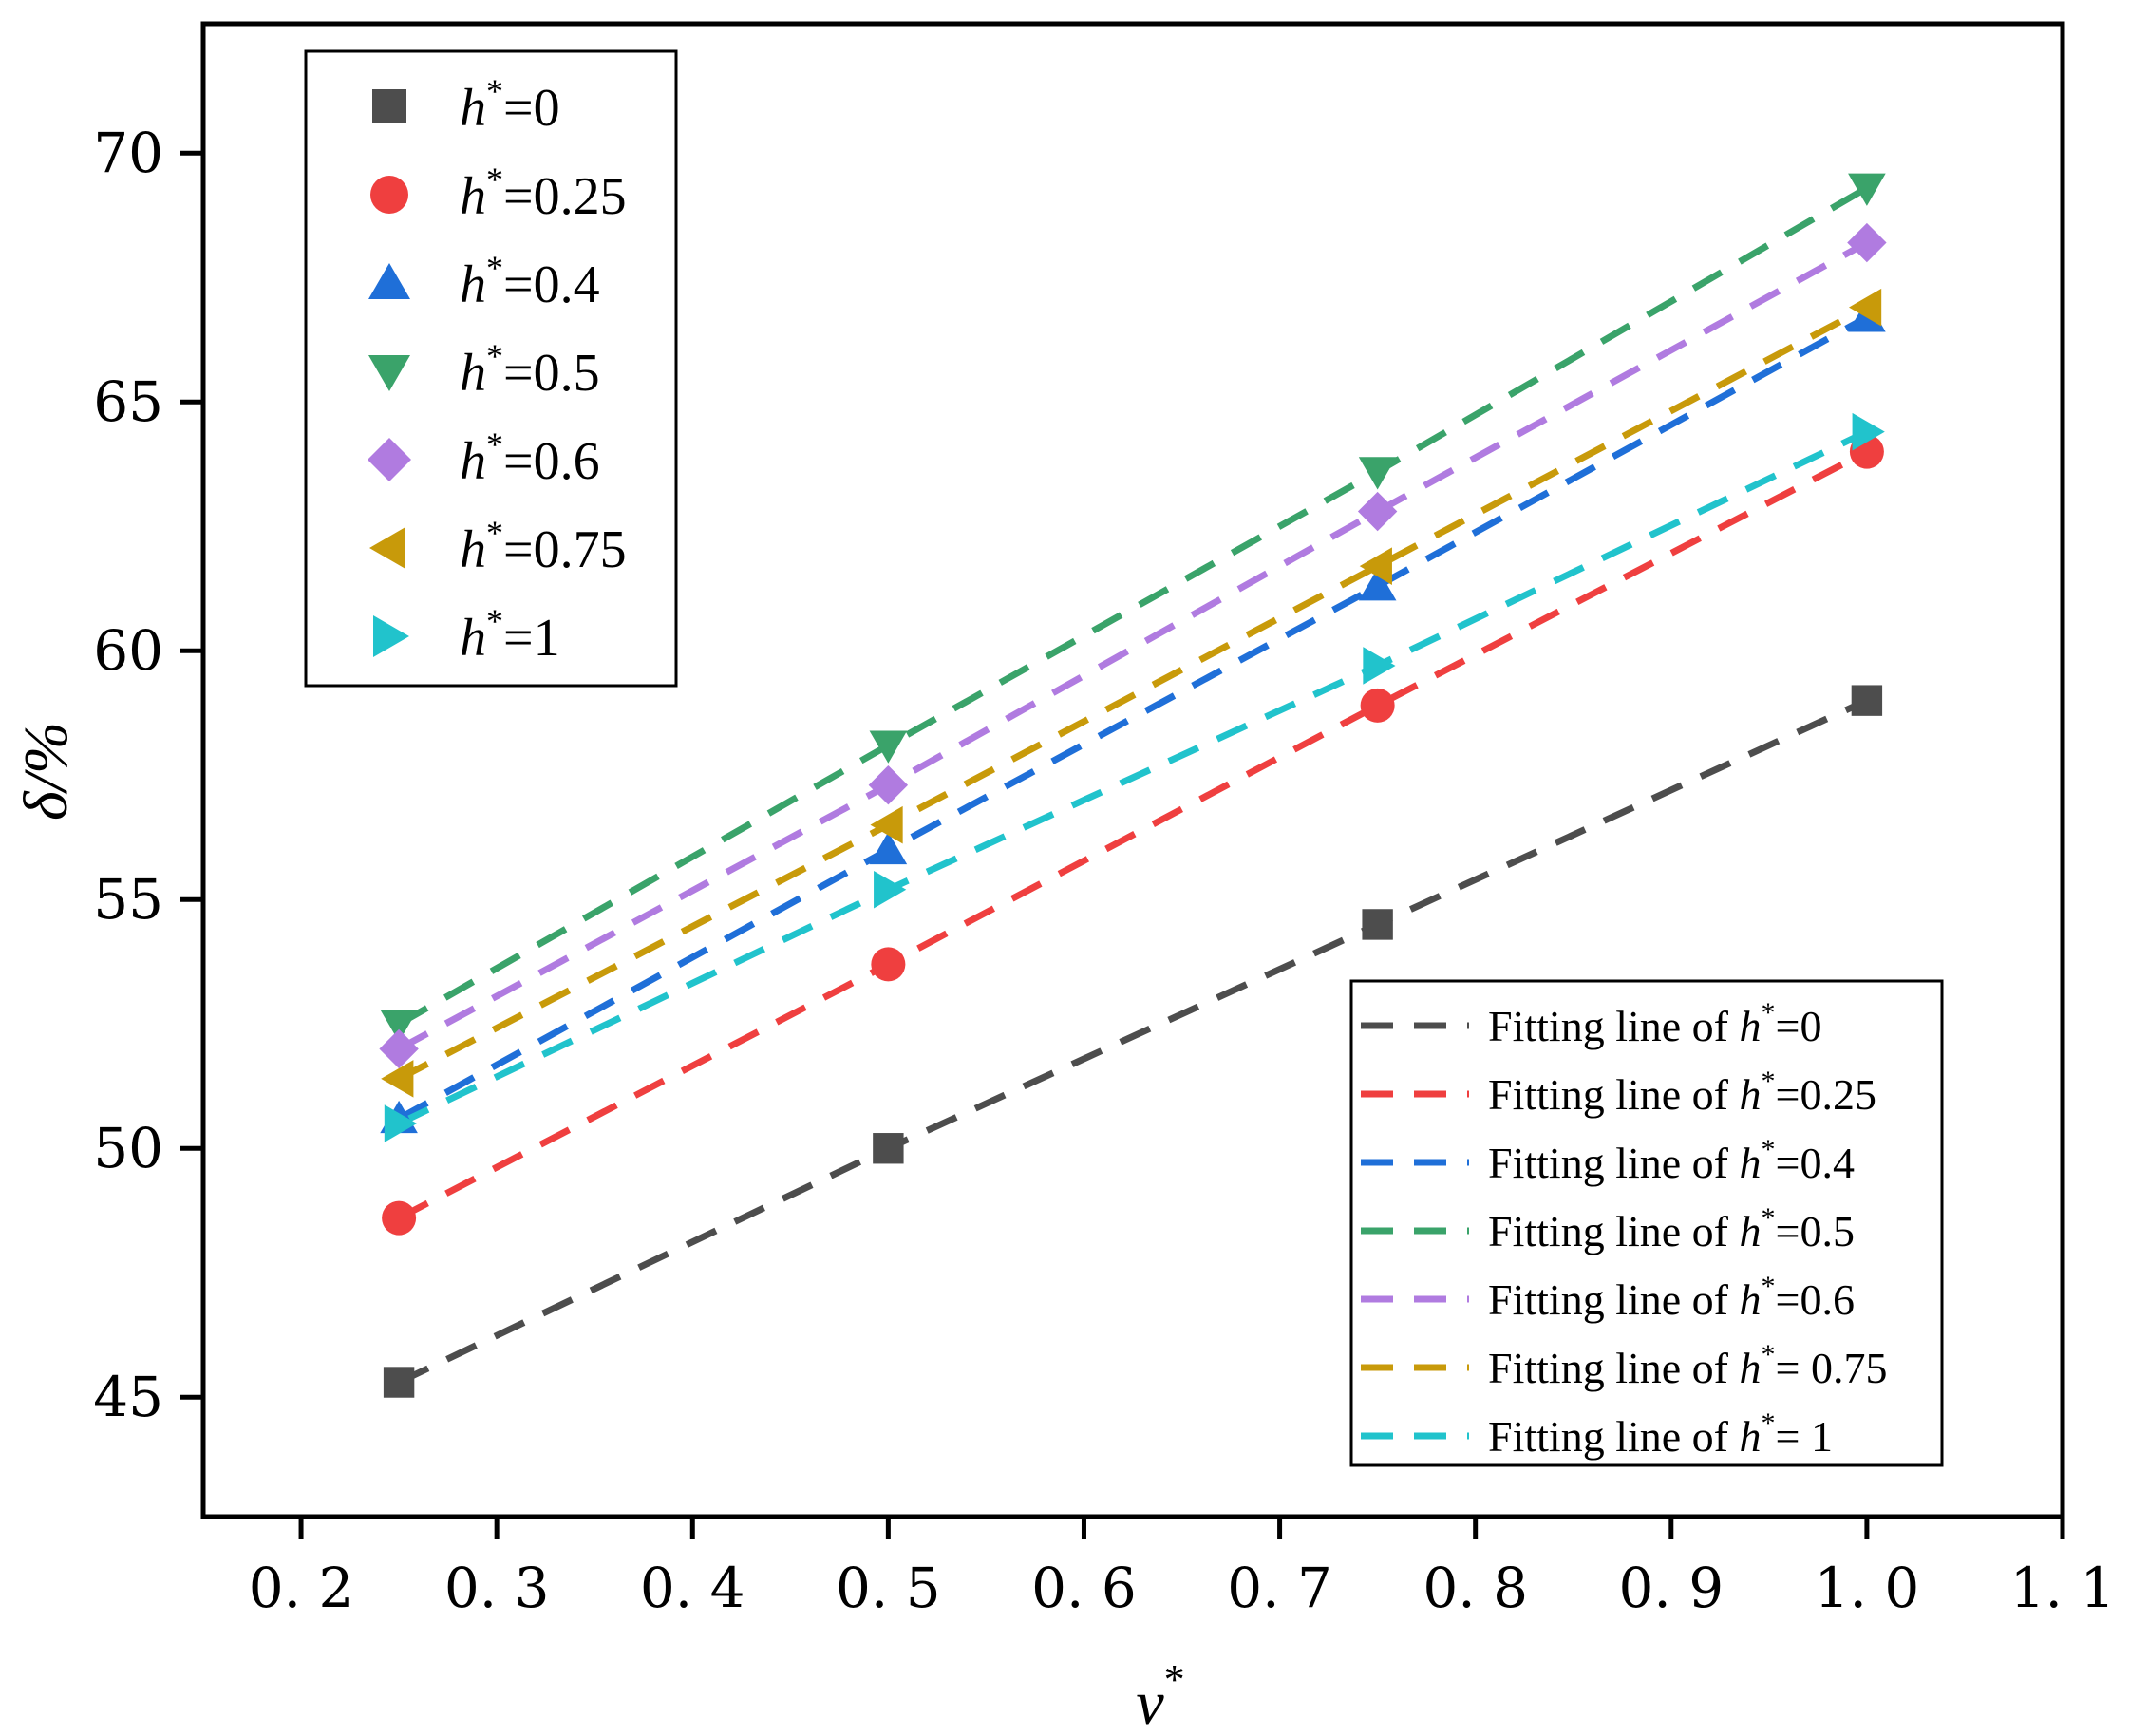  Describe the element at coordinates (1671, 1160) in the screenshot. I see `legend-fit-label: Fitting line of h*=0.4` at that location.